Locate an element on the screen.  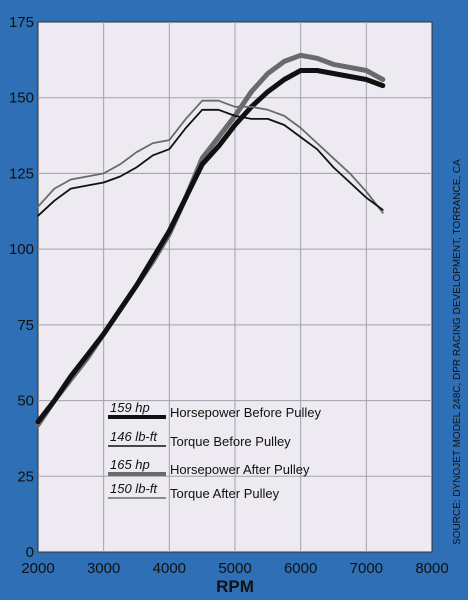
x-tick-label: 3000 is located at coordinates (103, 568).